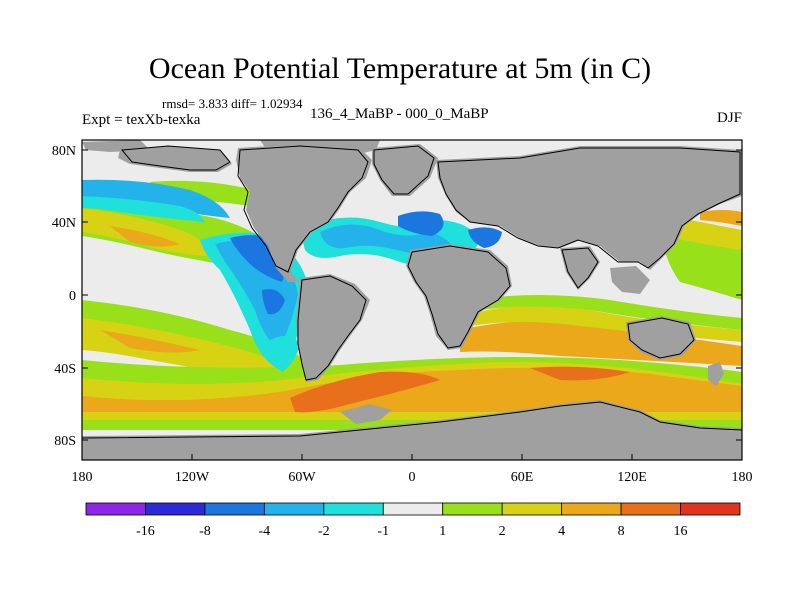 The image size is (800, 600). I want to click on coast-north-america, so click(303, 209).